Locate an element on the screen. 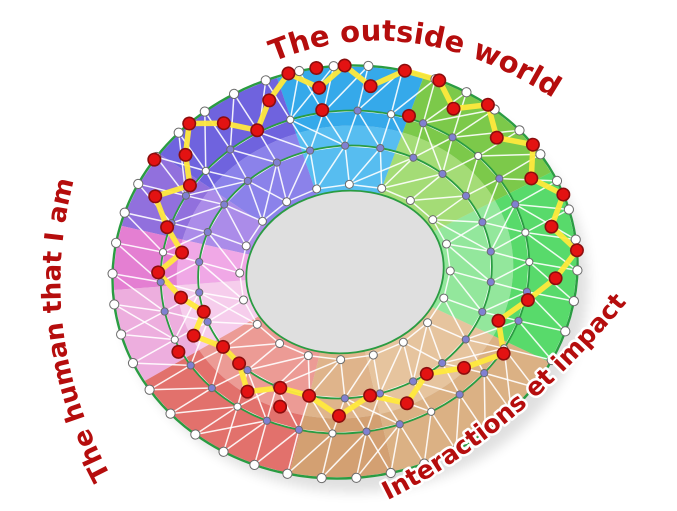  magenta-sector-inner is located at coordinates (213, 262).